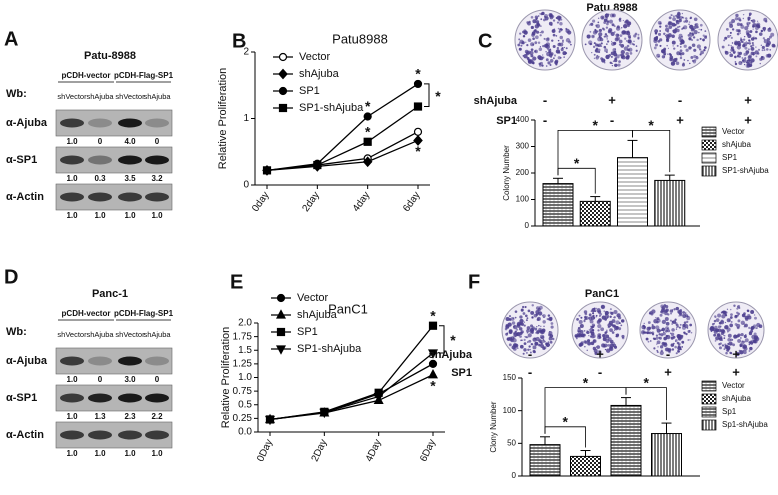  I want to click on legend-label: shAjuba, so click(736, 398).